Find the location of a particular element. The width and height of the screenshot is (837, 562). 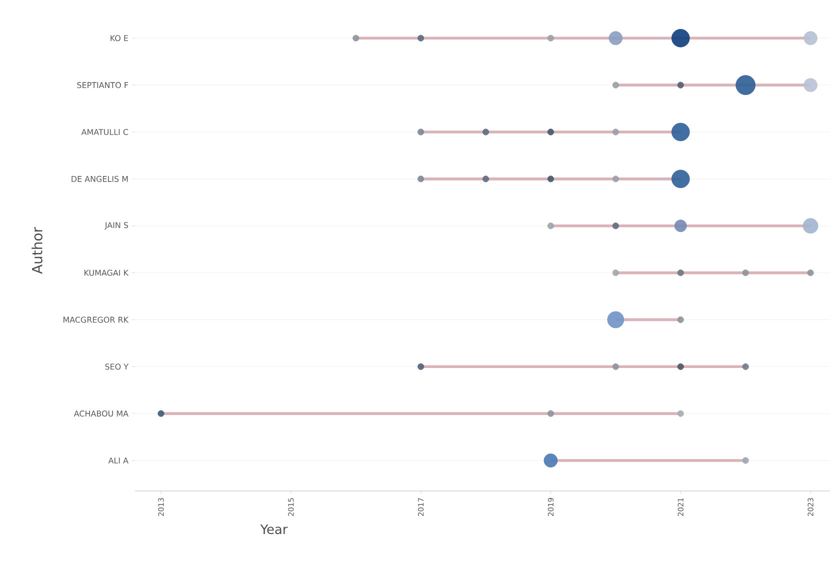

x-axis-title: Year is located at coordinates (274, 529).